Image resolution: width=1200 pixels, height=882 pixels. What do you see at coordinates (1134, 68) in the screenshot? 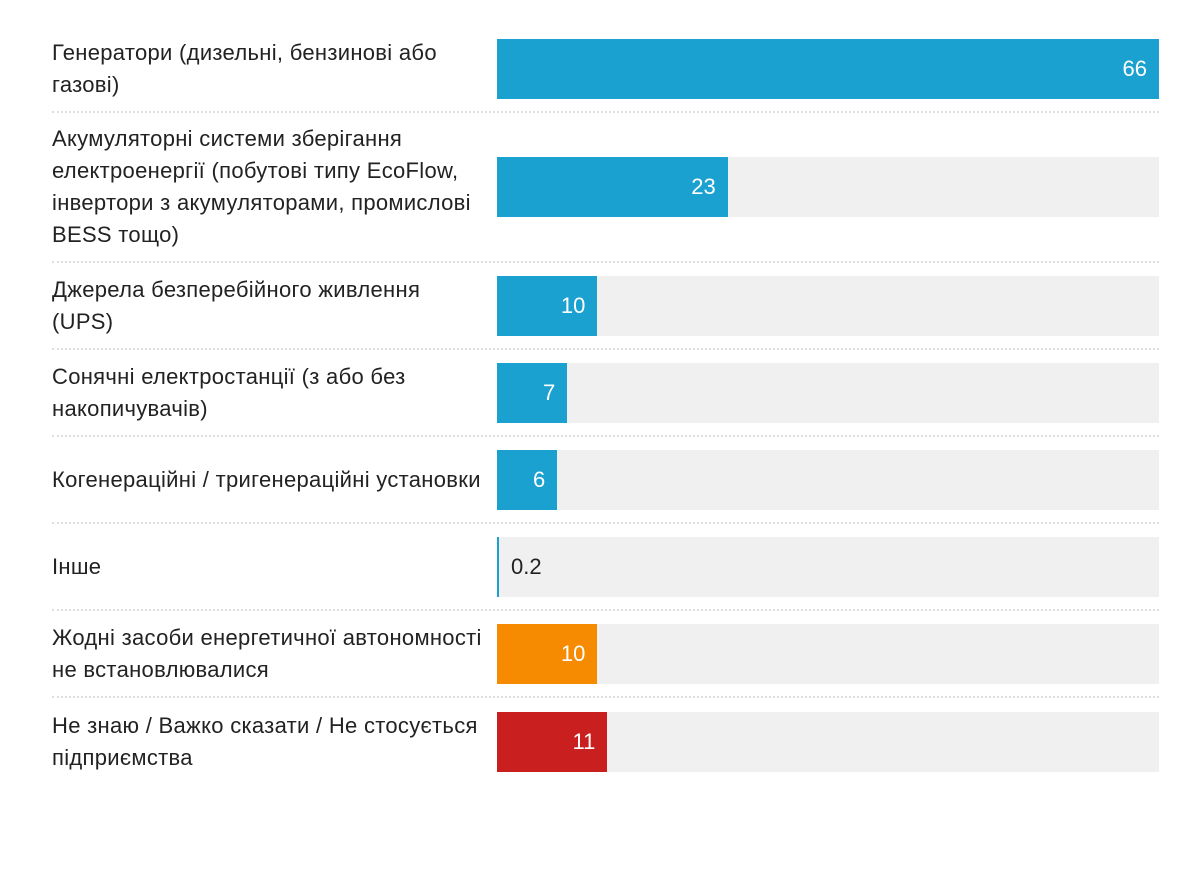
I see `value-label: 66` at bounding box center [1134, 68].